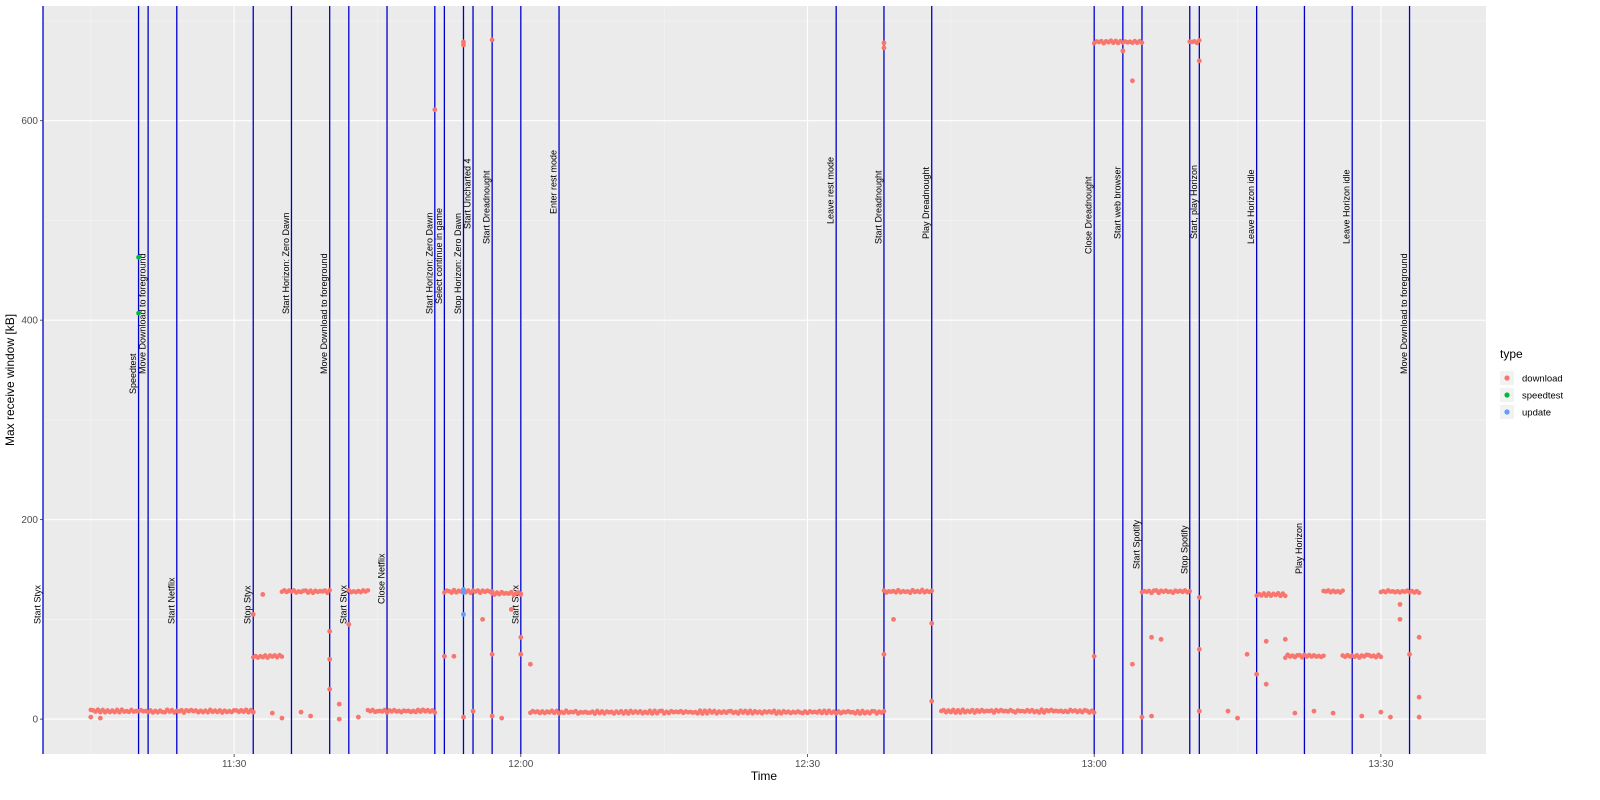 The height and width of the screenshot is (800, 1600). Describe the element at coordinates (29, 321) in the screenshot. I see `y-tick-label: 400` at that location.